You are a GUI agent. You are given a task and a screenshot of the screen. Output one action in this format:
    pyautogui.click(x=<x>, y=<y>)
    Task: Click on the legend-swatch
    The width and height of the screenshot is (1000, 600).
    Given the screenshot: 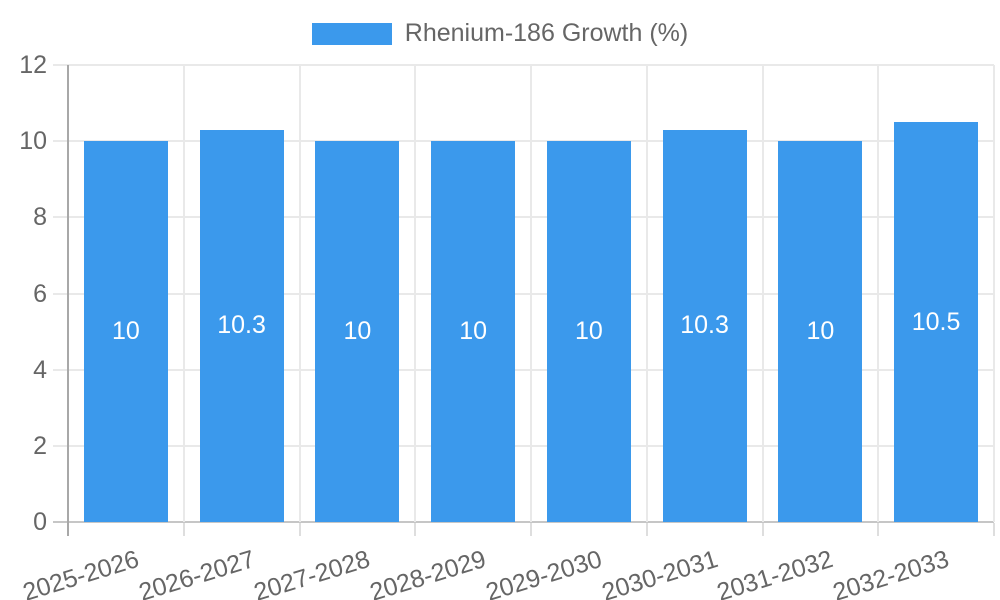 What is the action you would take?
    pyautogui.click(x=351, y=33)
    